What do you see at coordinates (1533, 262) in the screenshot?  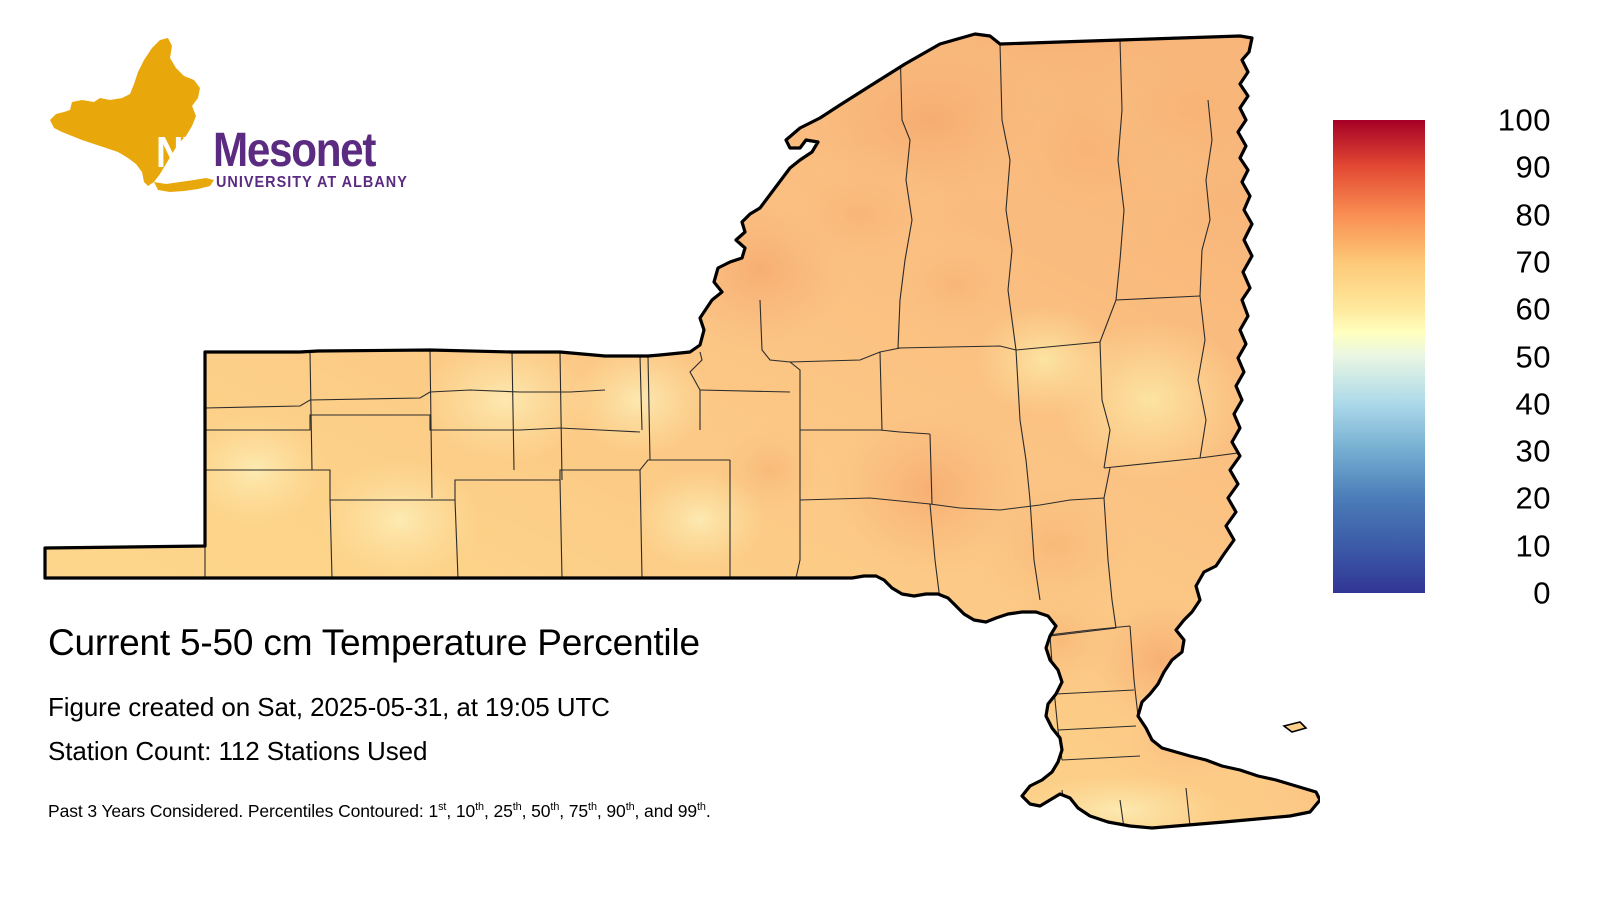 I see `colorbar-tick-70: 70` at bounding box center [1533, 262].